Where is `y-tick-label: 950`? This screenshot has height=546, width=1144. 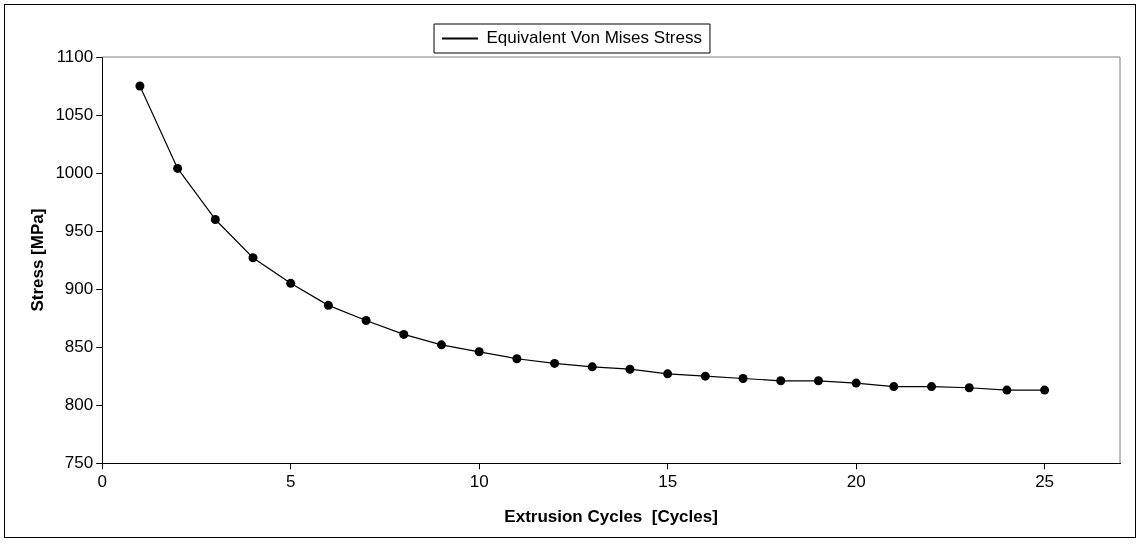
y-tick-label: 950 is located at coordinates (79, 230).